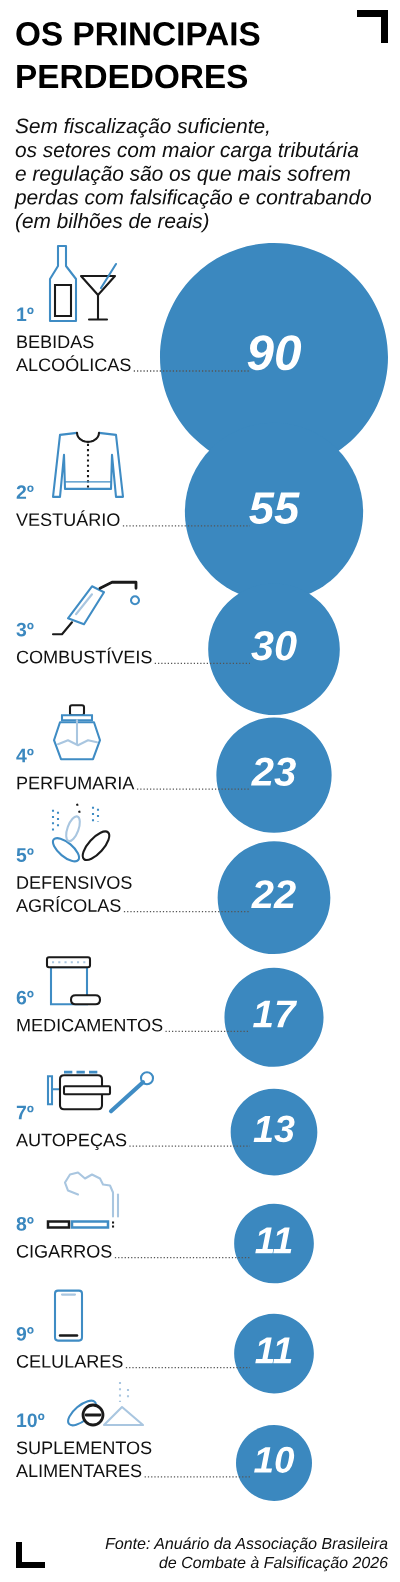  Describe the element at coordinates (89, 1011) in the screenshot. I see `category-label: 6º MEDICAMENTOS` at that location.